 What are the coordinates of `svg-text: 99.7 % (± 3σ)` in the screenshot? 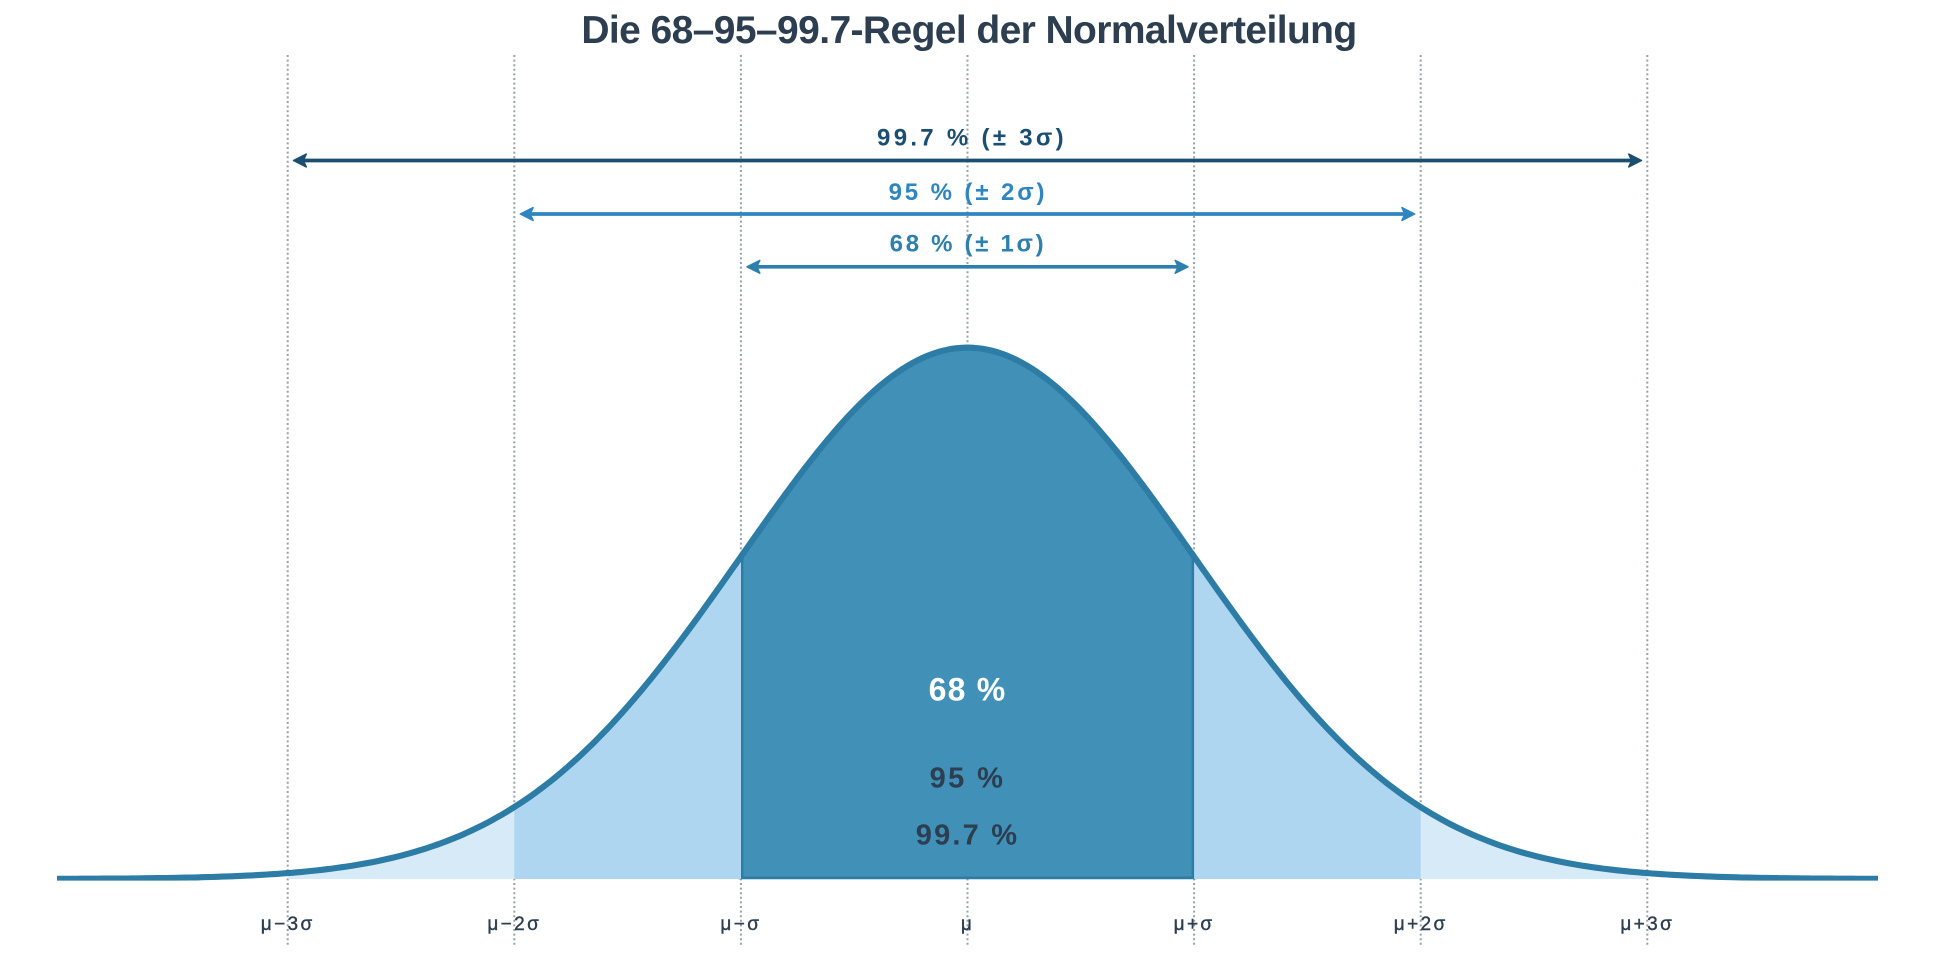 It's located at (972, 137).